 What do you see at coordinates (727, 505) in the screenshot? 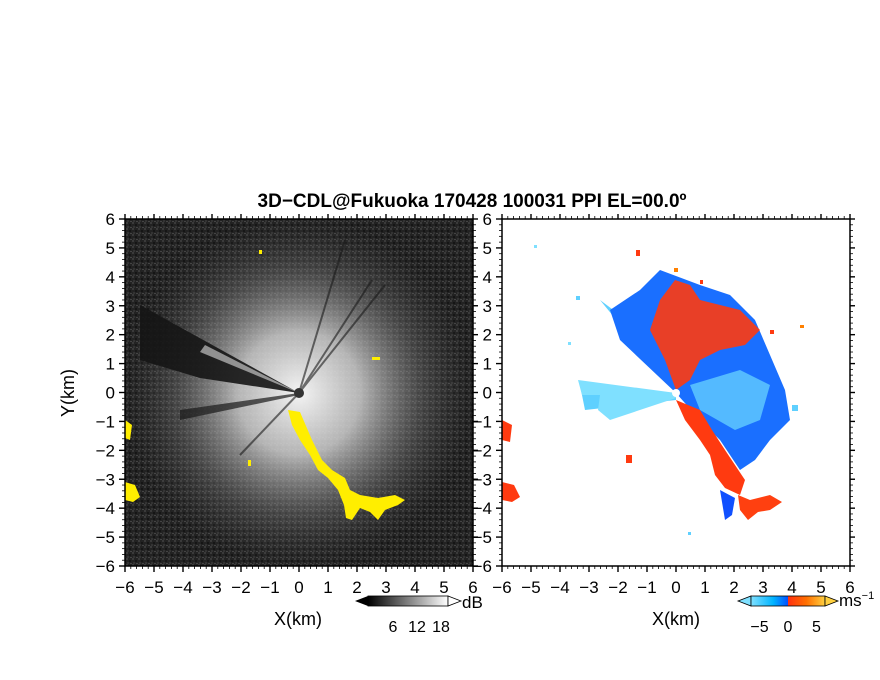
I see `velocity-blue-tail` at bounding box center [727, 505].